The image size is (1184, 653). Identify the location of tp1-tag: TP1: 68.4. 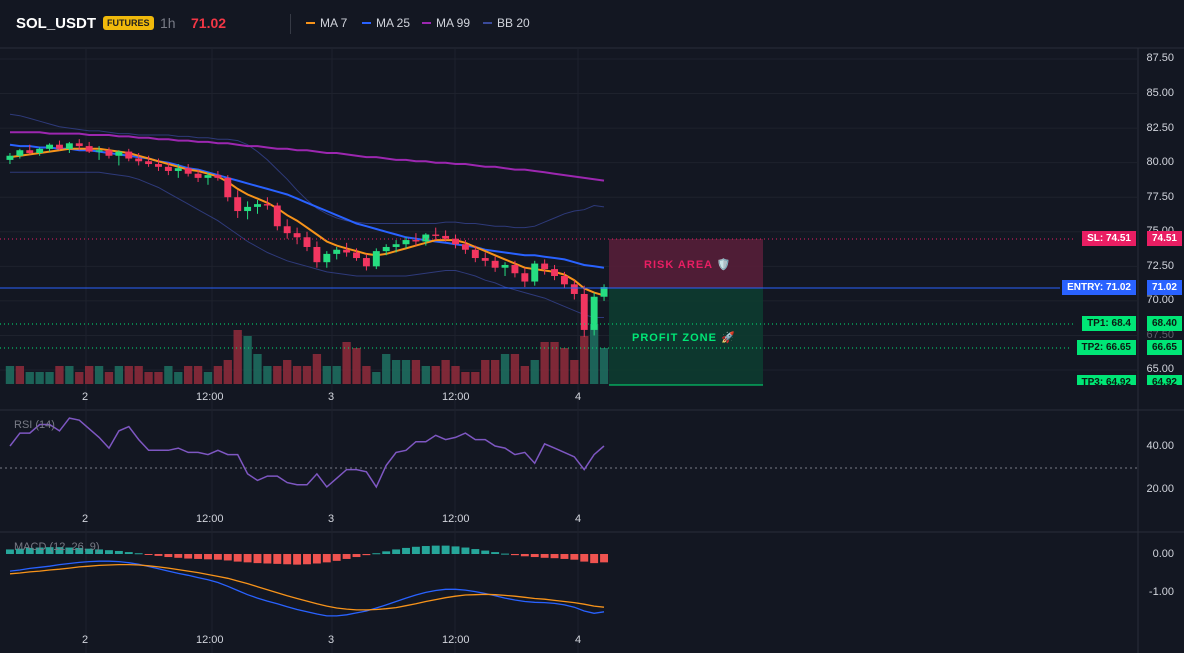
(1109, 323).